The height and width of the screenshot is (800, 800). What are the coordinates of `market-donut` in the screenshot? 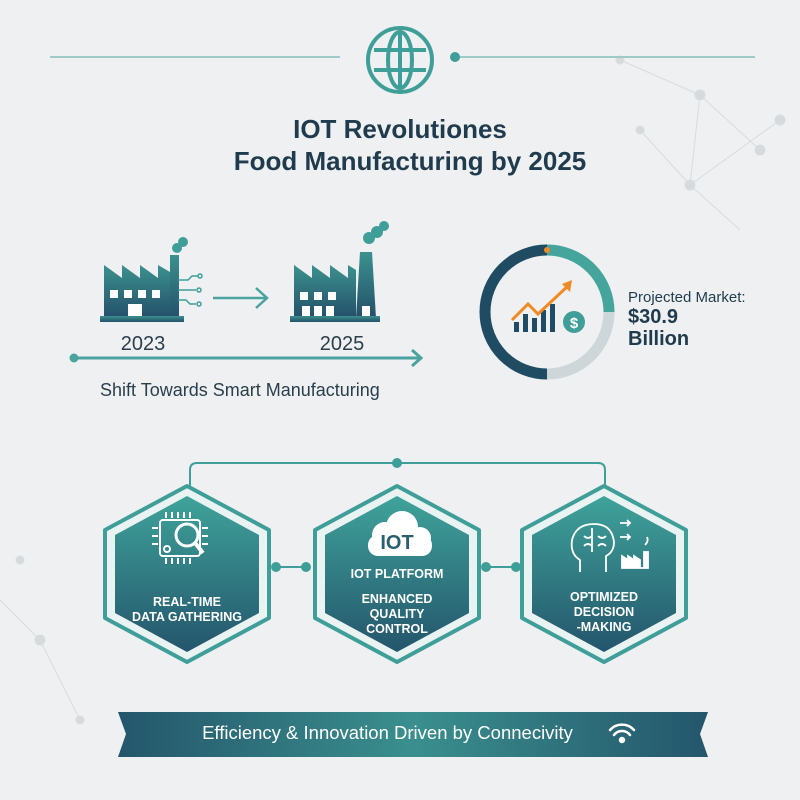 It's located at (547, 312).